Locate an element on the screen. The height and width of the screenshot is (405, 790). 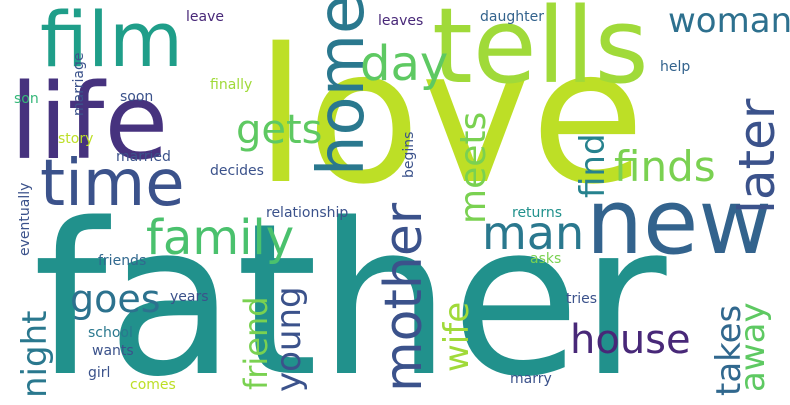
word-leave: leave is located at coordinates (205, 17).